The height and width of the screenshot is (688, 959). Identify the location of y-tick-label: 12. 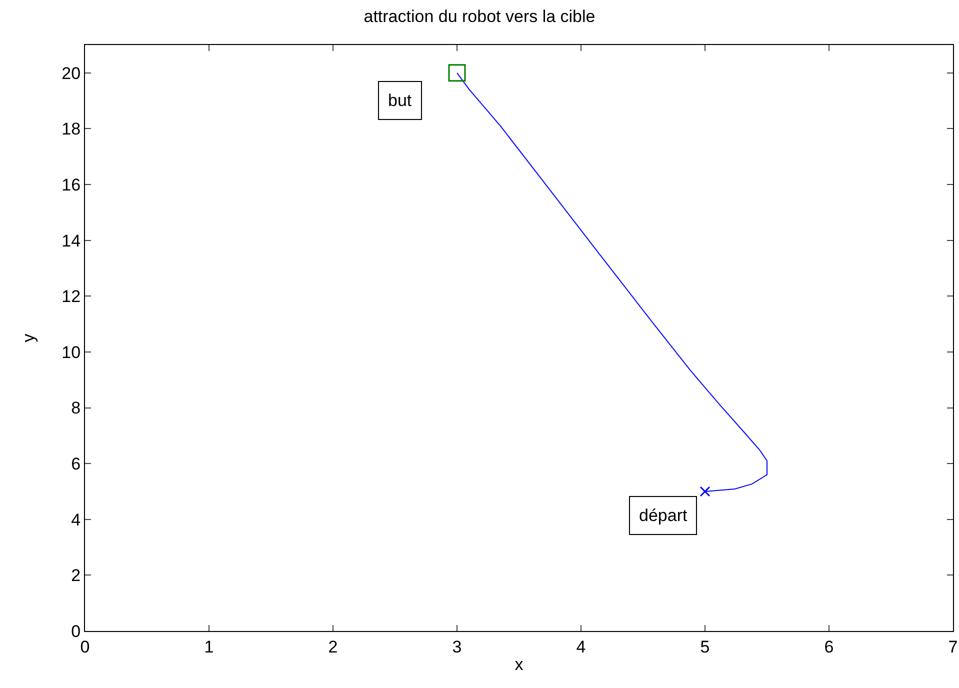
(71, 296).